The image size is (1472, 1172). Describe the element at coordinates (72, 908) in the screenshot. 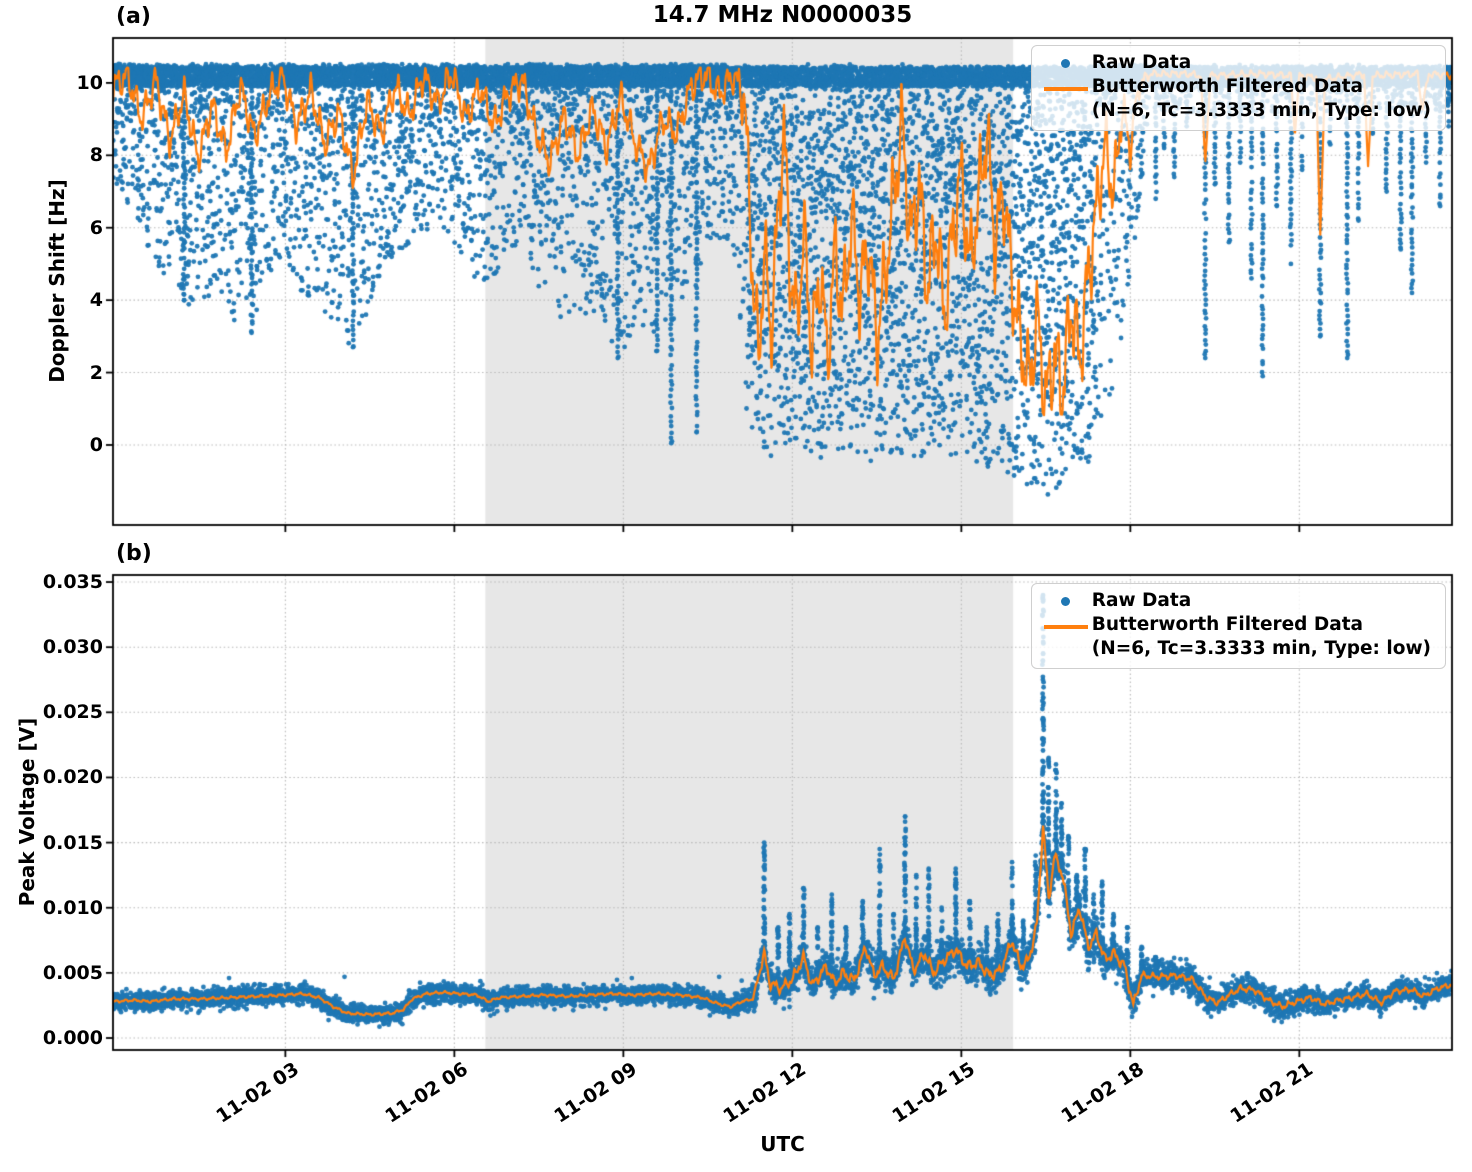

I see `y-tick-label: 0.010` at that location.